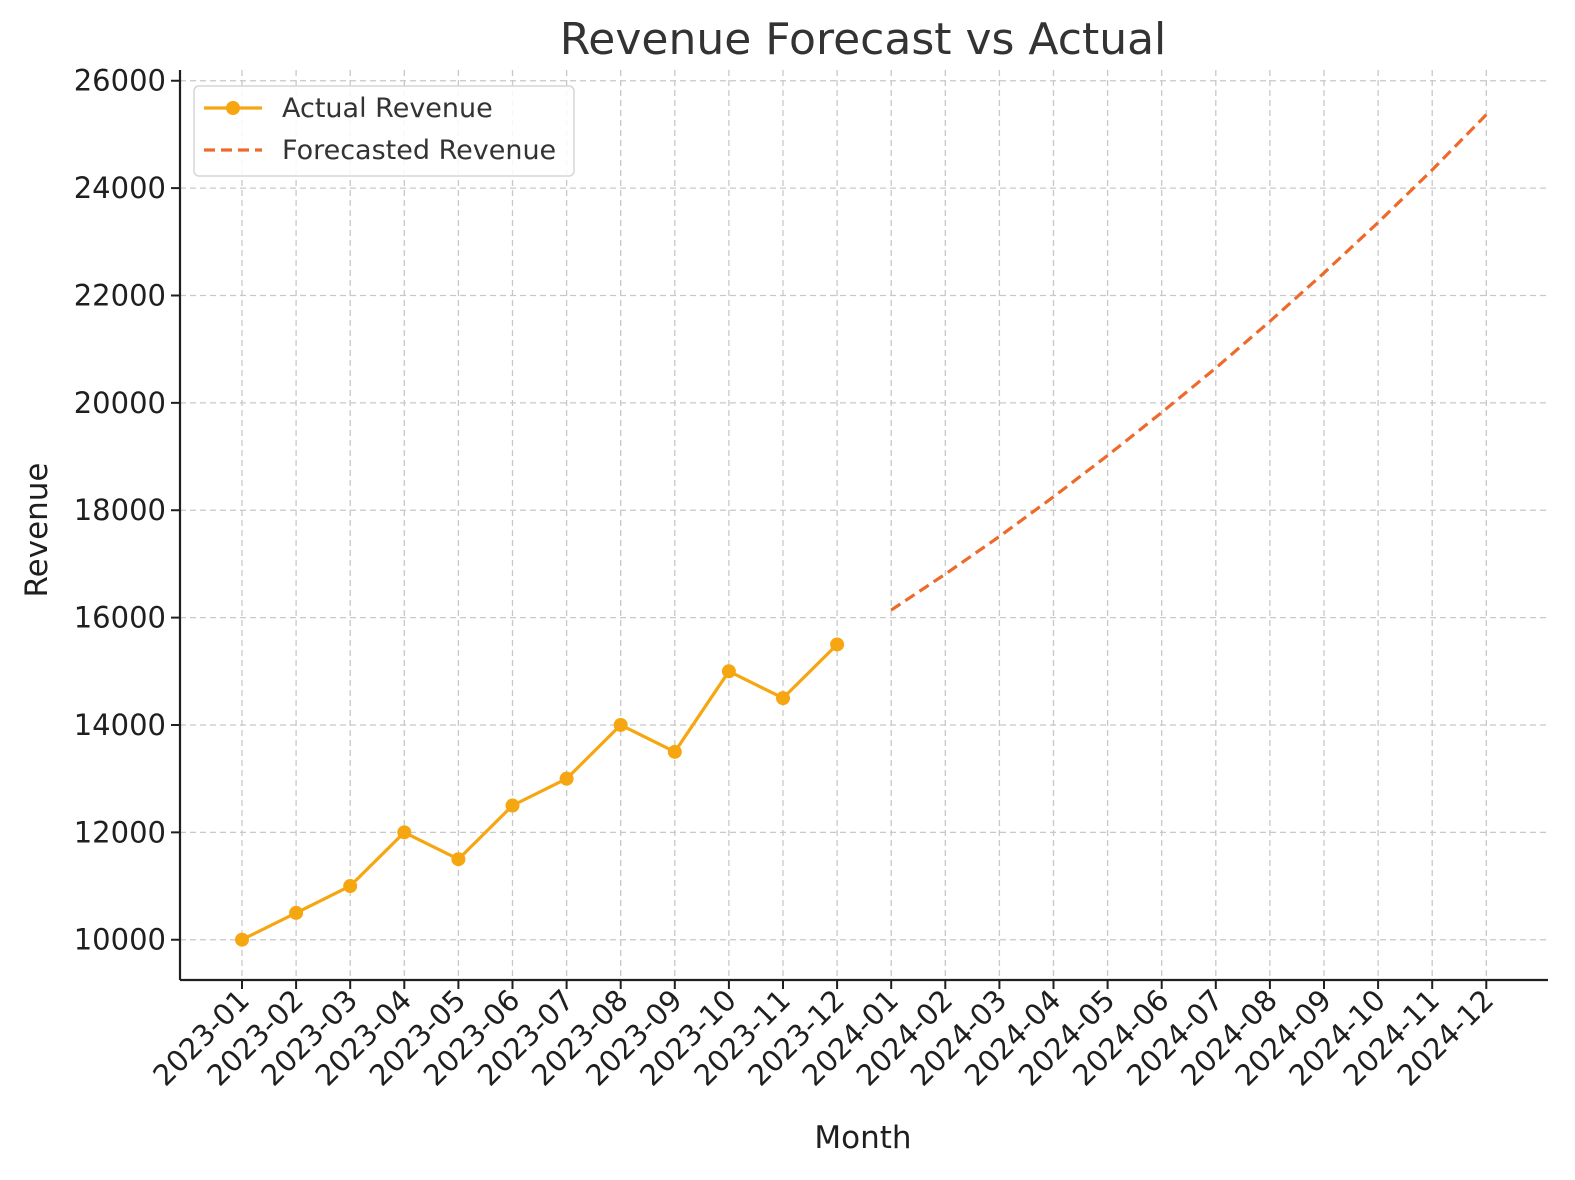 The image size is (1575, 1180). Describe the element at coordinates (120, 295) in the screenshot. I see `y-tick-label: 22000` at that location.